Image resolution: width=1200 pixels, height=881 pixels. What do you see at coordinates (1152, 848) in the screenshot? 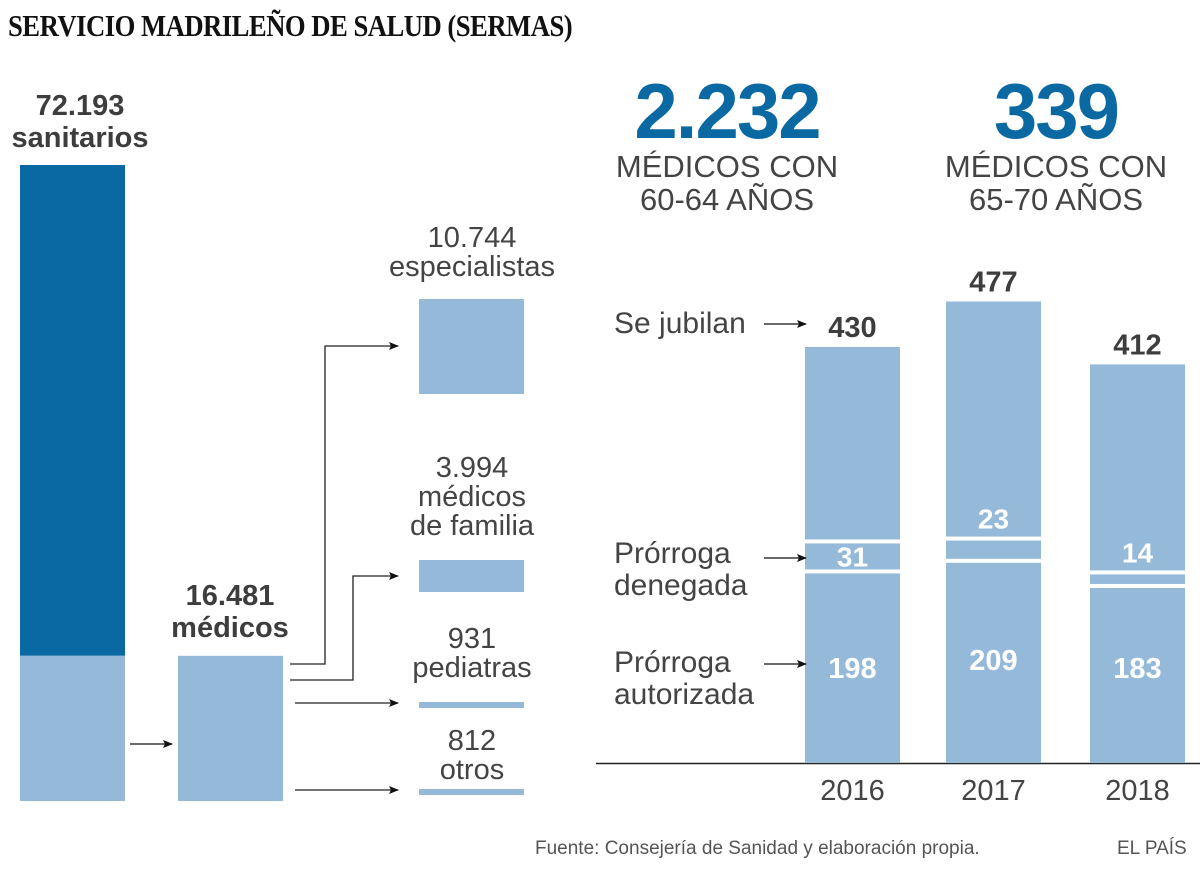
I see `footer-brand: EL PAÍS` at bounding box center [1152, 848].